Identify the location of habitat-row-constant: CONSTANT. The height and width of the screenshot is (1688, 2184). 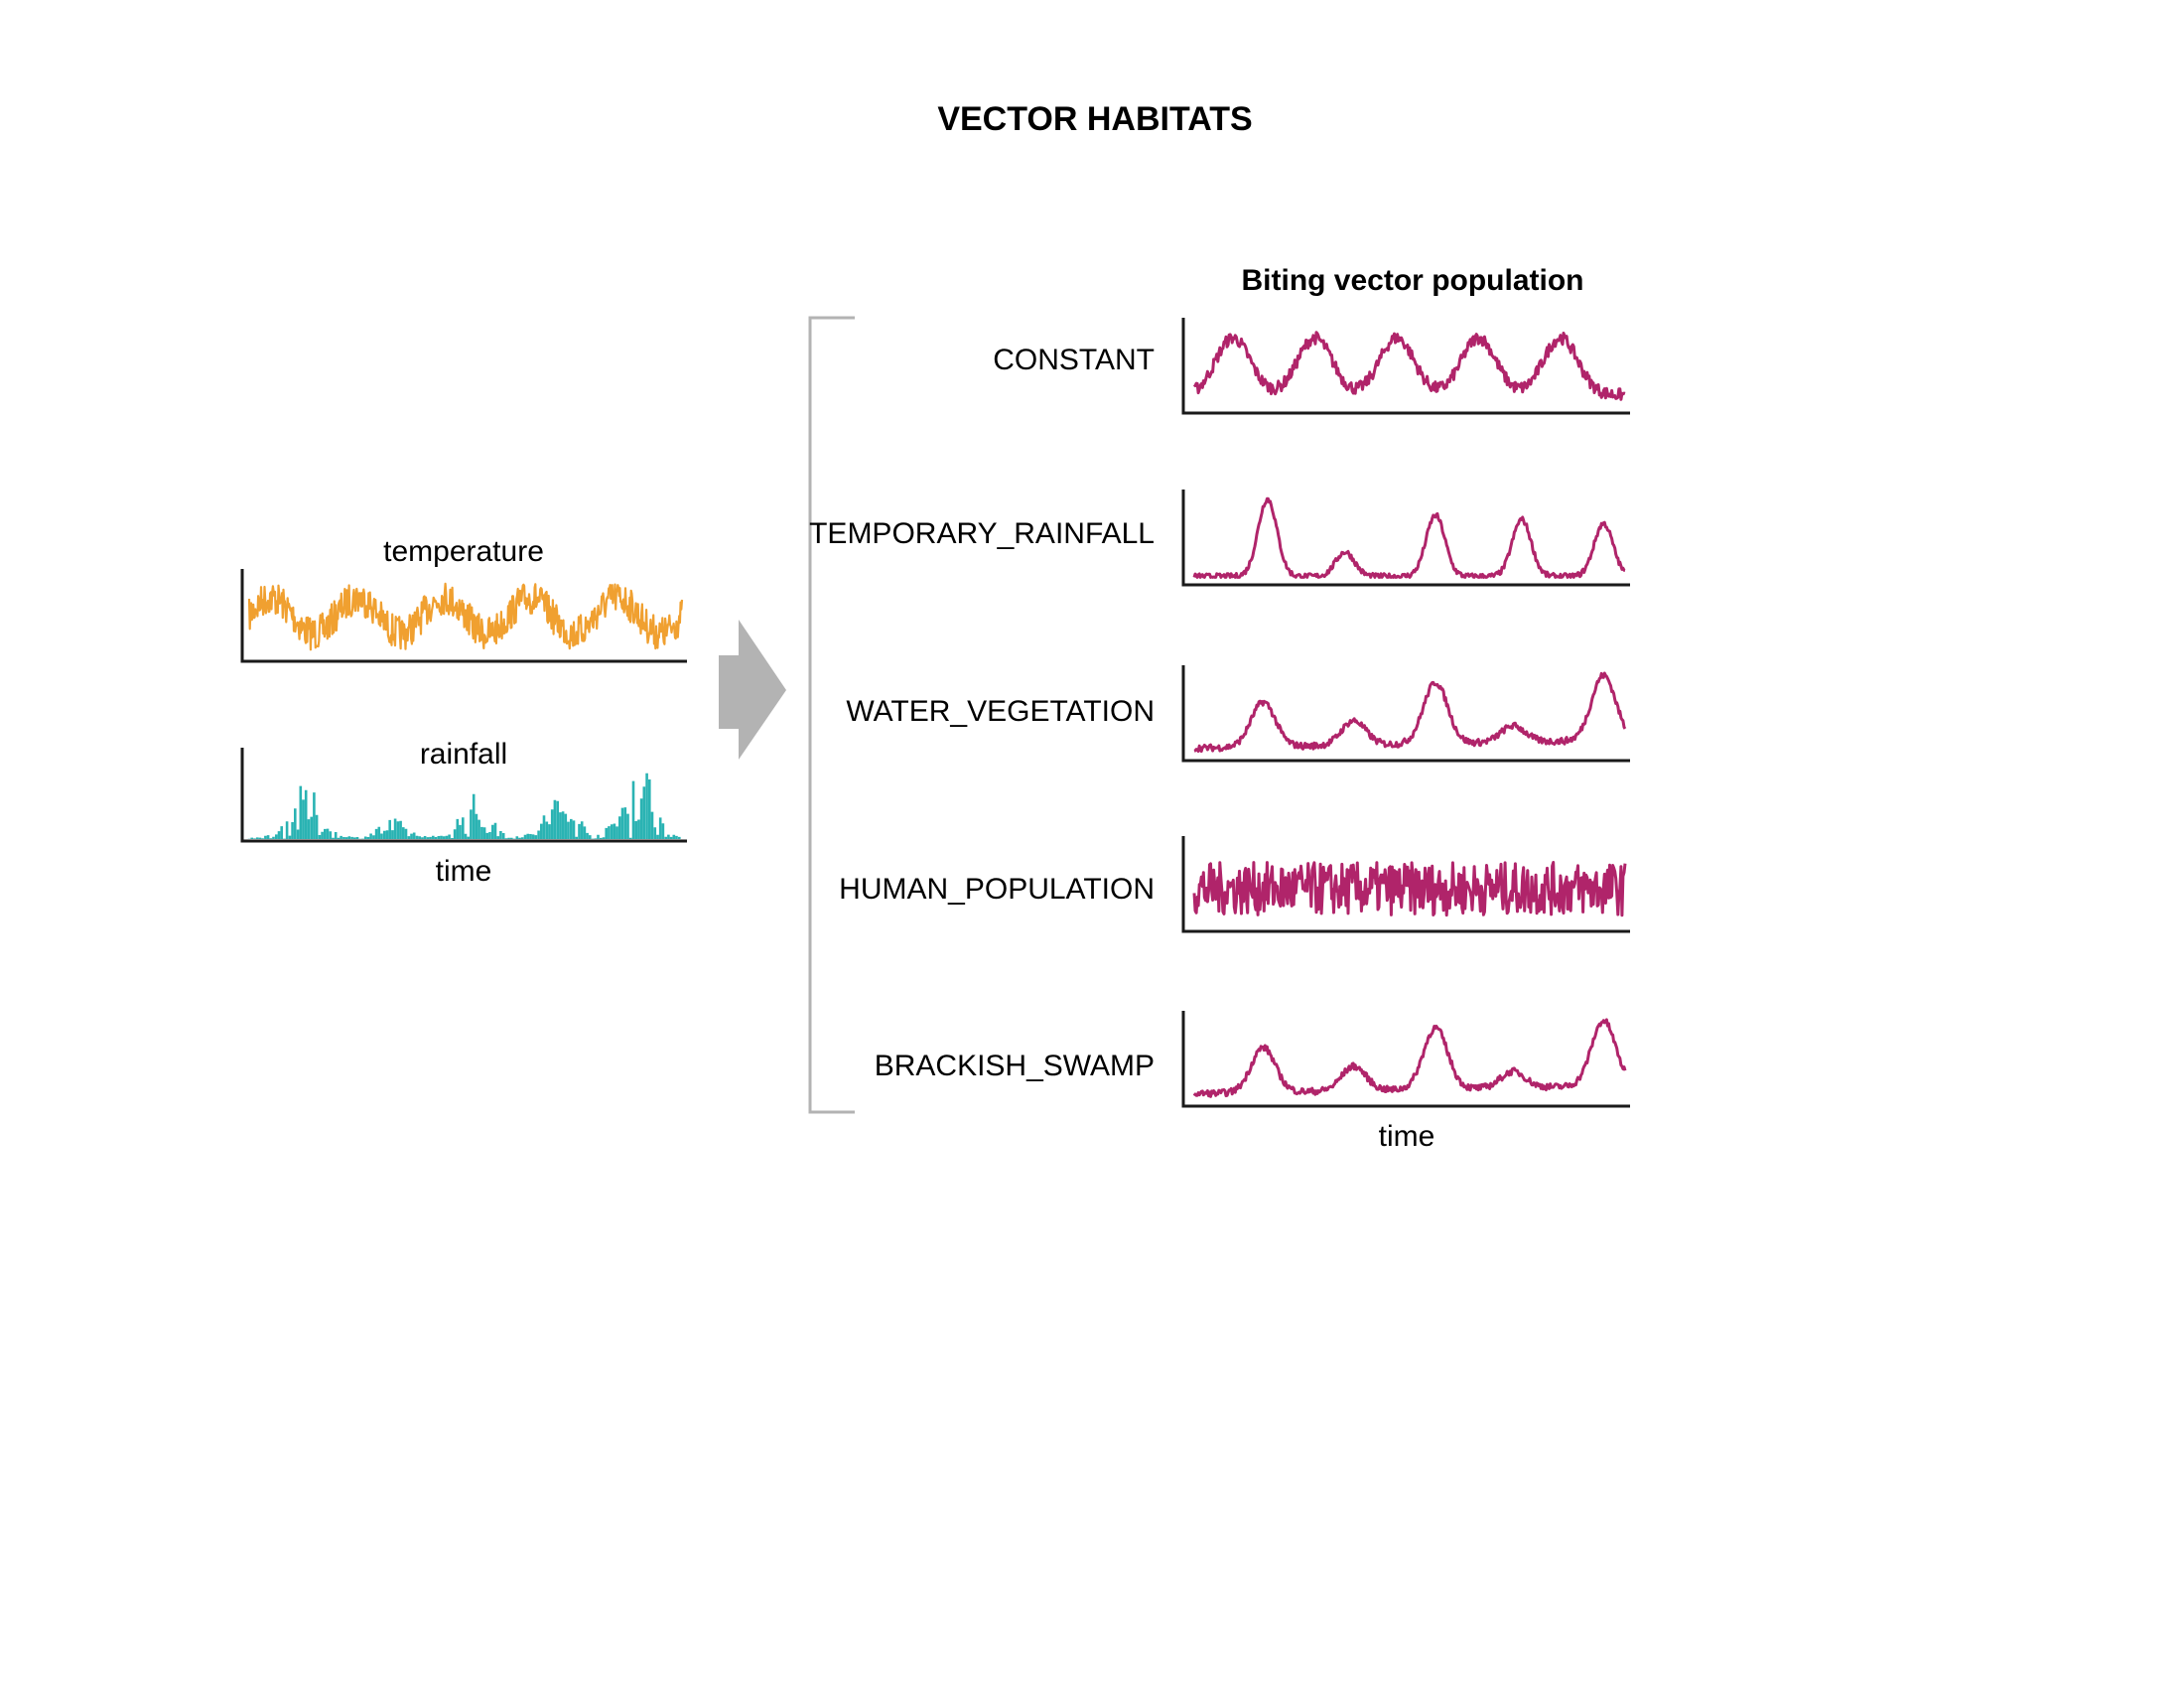
(1311, 366).